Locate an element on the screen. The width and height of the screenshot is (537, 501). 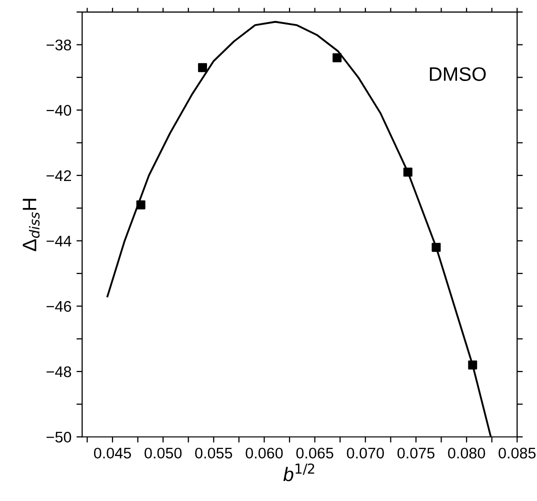
x-tick-label: 0.065 is located at coordinates (315, 453).